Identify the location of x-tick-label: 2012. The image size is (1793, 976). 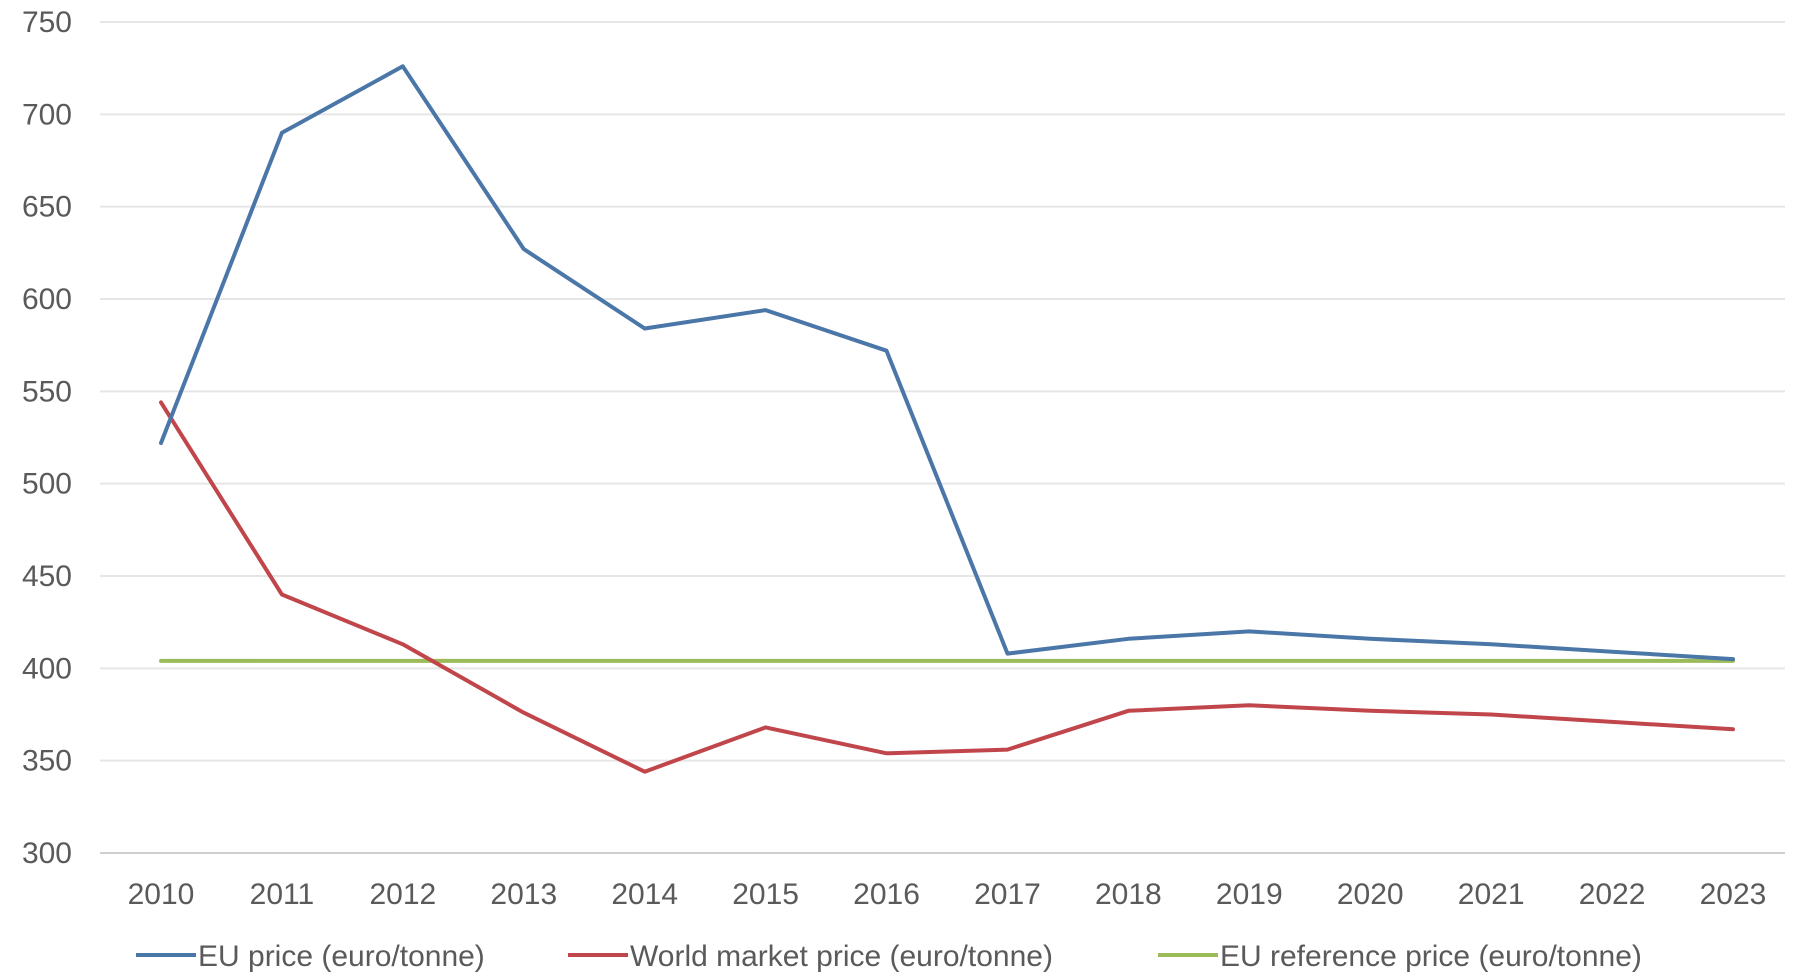
(402, 894).